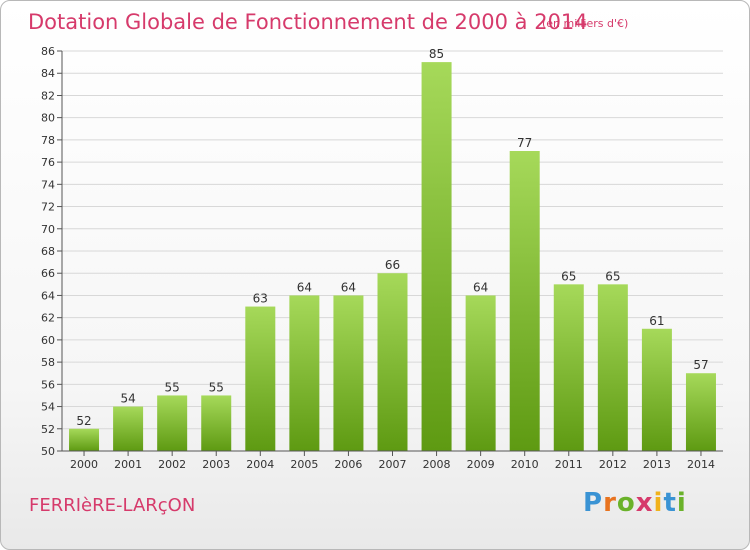 Image resolution: width=750 pixels, height=550 pixels. I want to click on bar-value-label: 61, so click(656, 321).